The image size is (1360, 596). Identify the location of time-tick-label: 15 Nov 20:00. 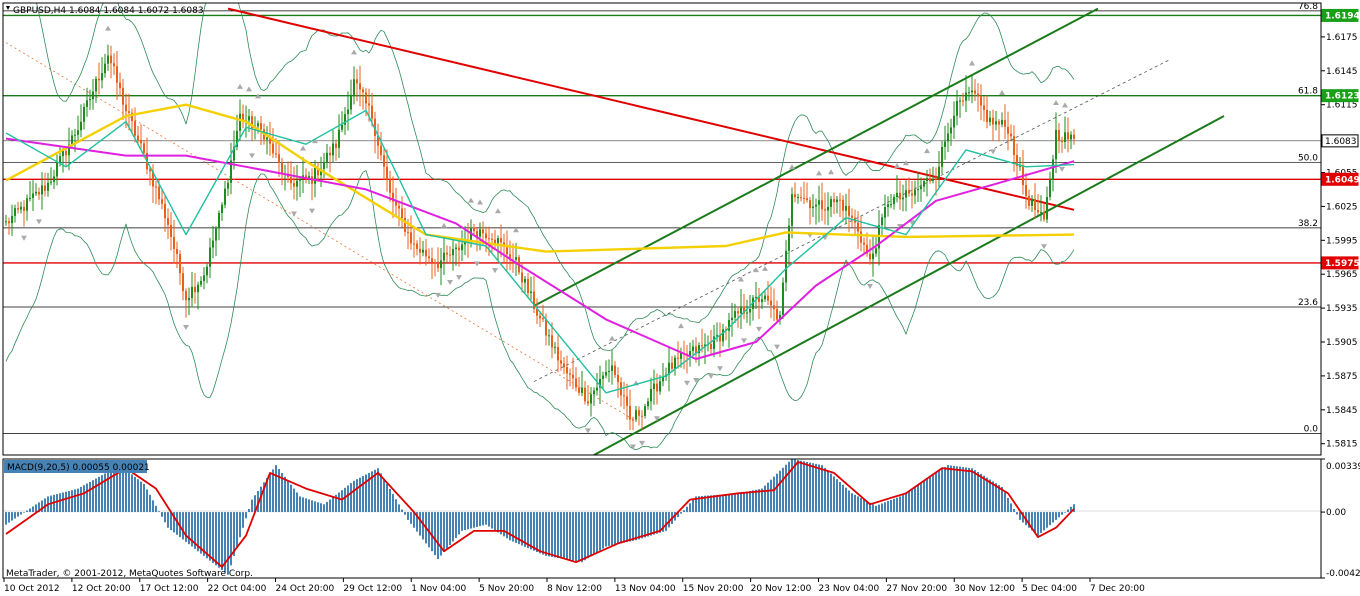
(713, 589).